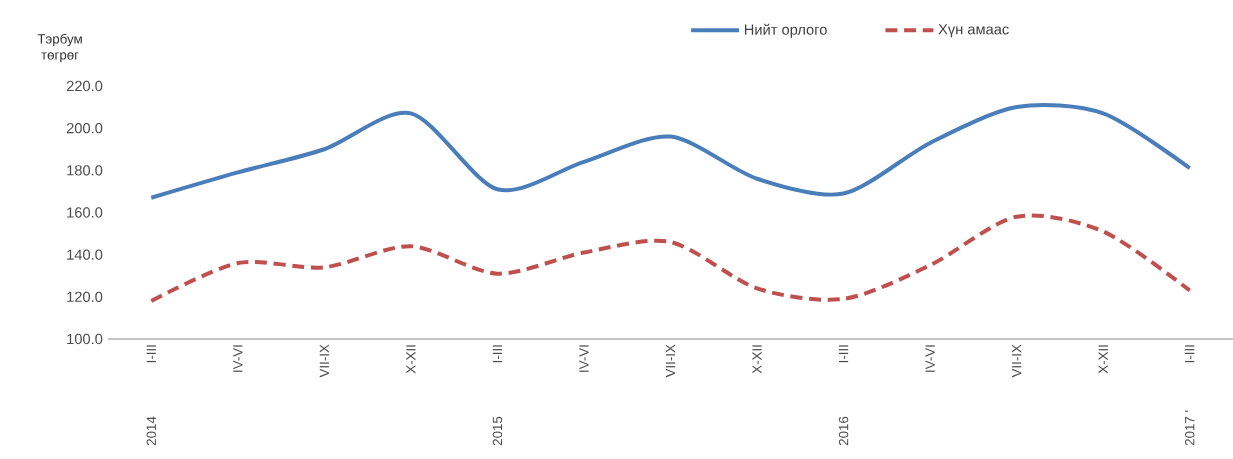  Describe the element at coordinates (85, 212) in the screenshot. I see `y-tick-label: 160.0` at that location.